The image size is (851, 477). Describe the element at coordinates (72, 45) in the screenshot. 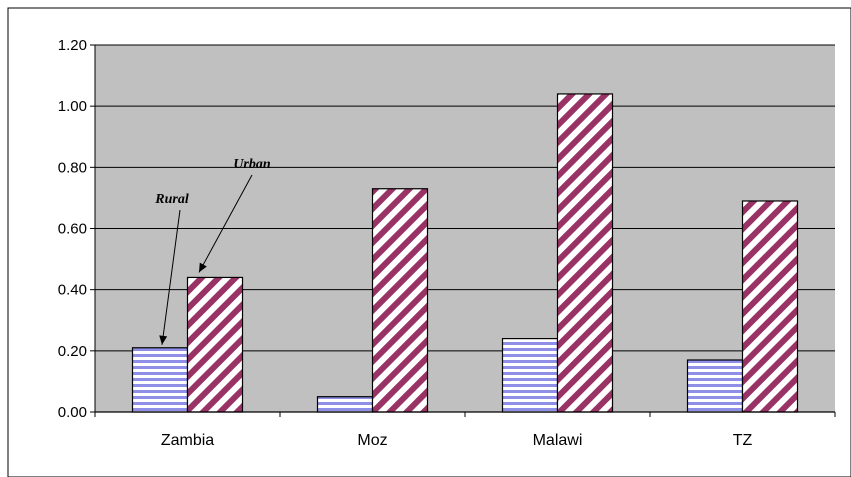

I see `y-tick-label: 1.20` at that location.